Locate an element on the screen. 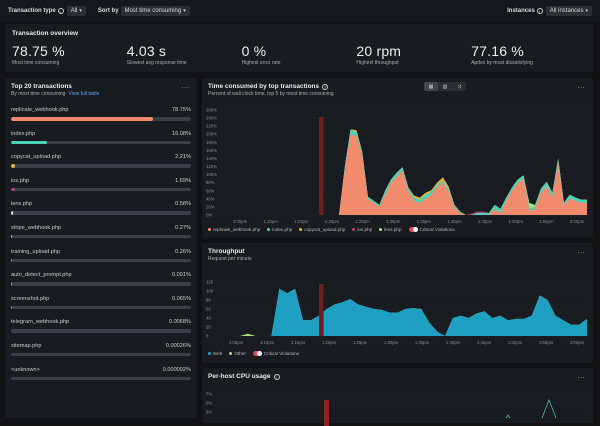  y-tick-label: 100% is located at coordinates (211, 174).